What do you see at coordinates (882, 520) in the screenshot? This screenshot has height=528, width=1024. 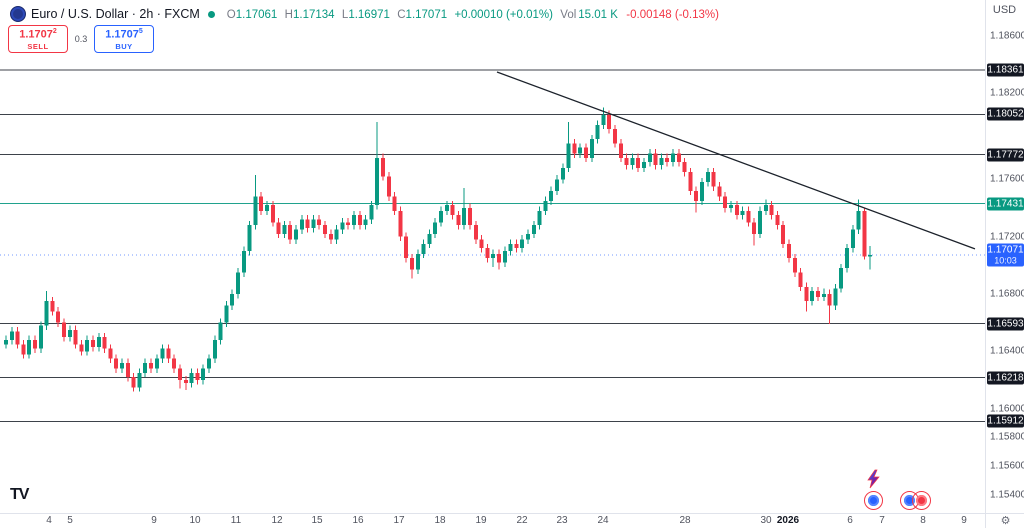 I see `time-axis-label: 7` at bounding box center [882, 520].